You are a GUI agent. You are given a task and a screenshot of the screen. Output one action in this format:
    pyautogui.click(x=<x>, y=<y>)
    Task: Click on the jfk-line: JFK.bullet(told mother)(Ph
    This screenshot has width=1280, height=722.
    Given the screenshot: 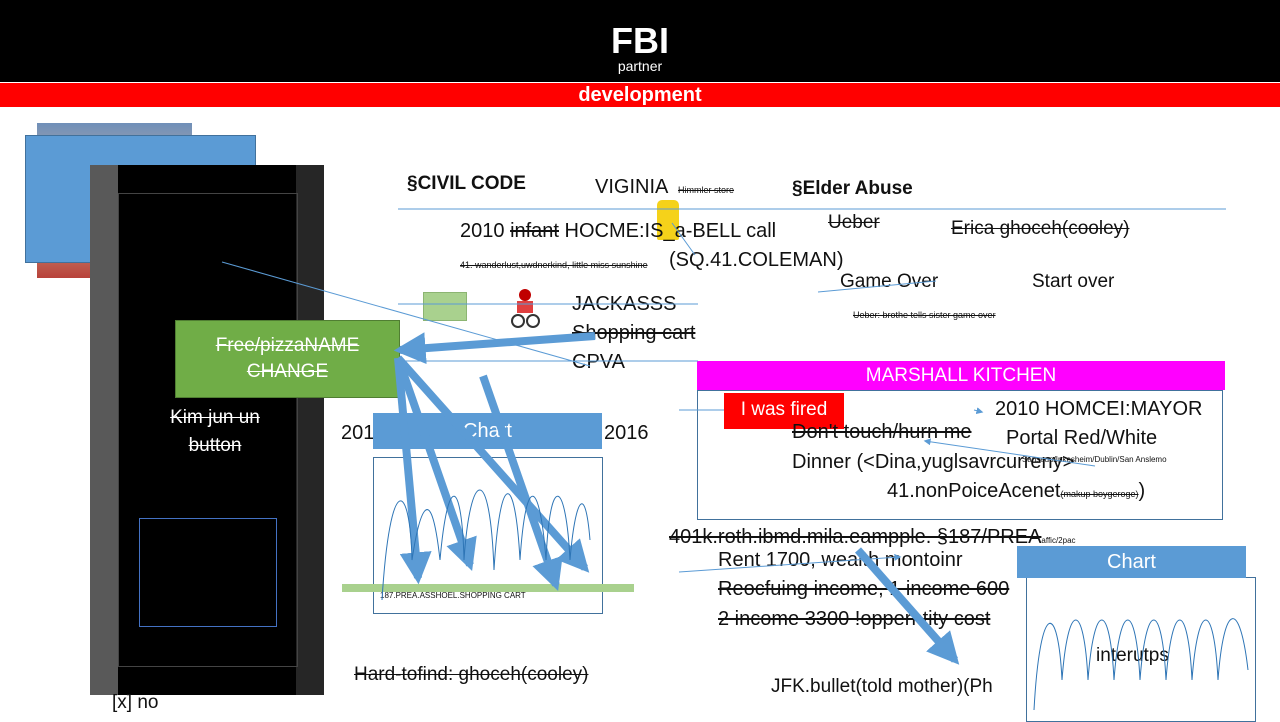 What is the action you would take?
    pyautogui.click(x=882, y=686)
    